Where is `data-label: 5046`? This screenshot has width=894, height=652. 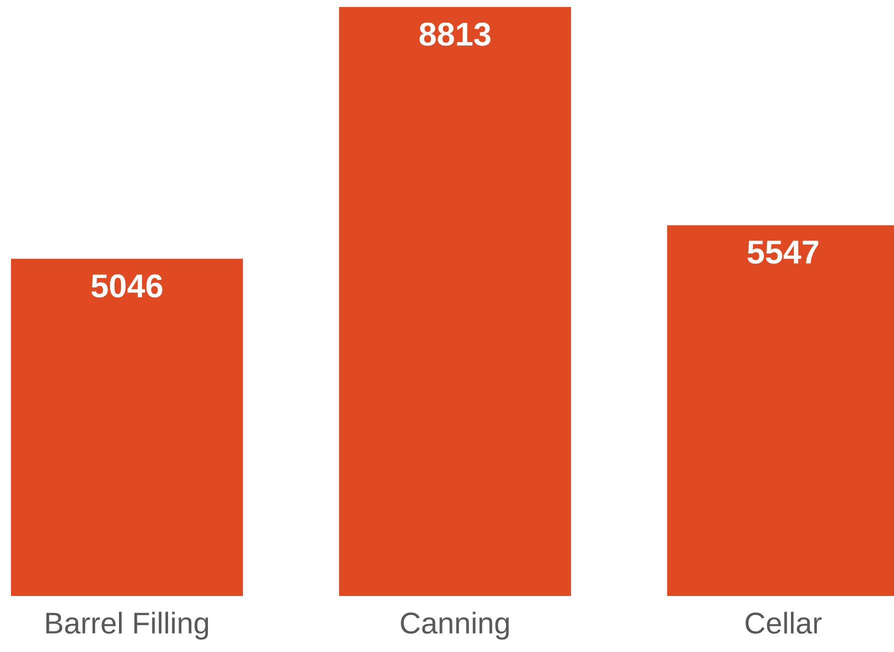 data-label: 5046 is located at coordinates (126, 286).